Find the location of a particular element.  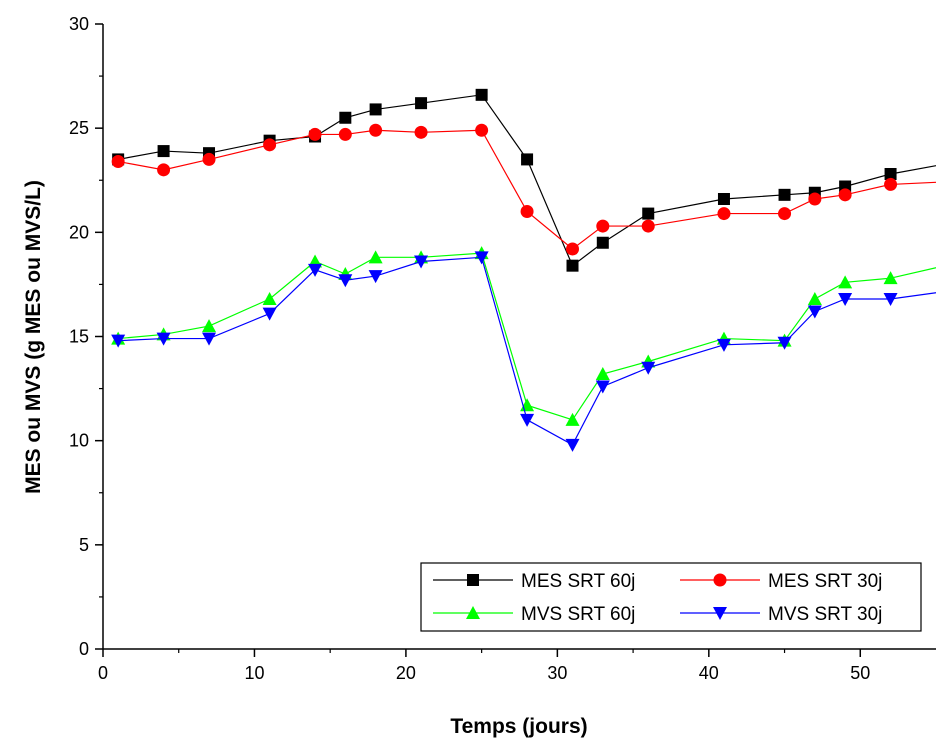

y-tick-label: 5 is located at coordinates (84, 545).